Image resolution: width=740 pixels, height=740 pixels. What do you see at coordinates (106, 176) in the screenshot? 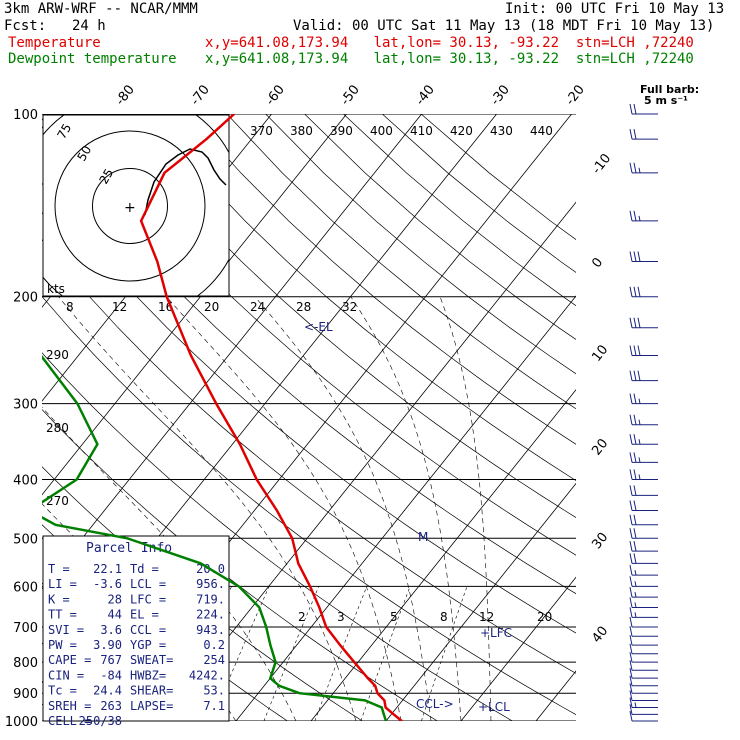
I see `hodo-ring-label: 25` at bounding box center [106, 176].